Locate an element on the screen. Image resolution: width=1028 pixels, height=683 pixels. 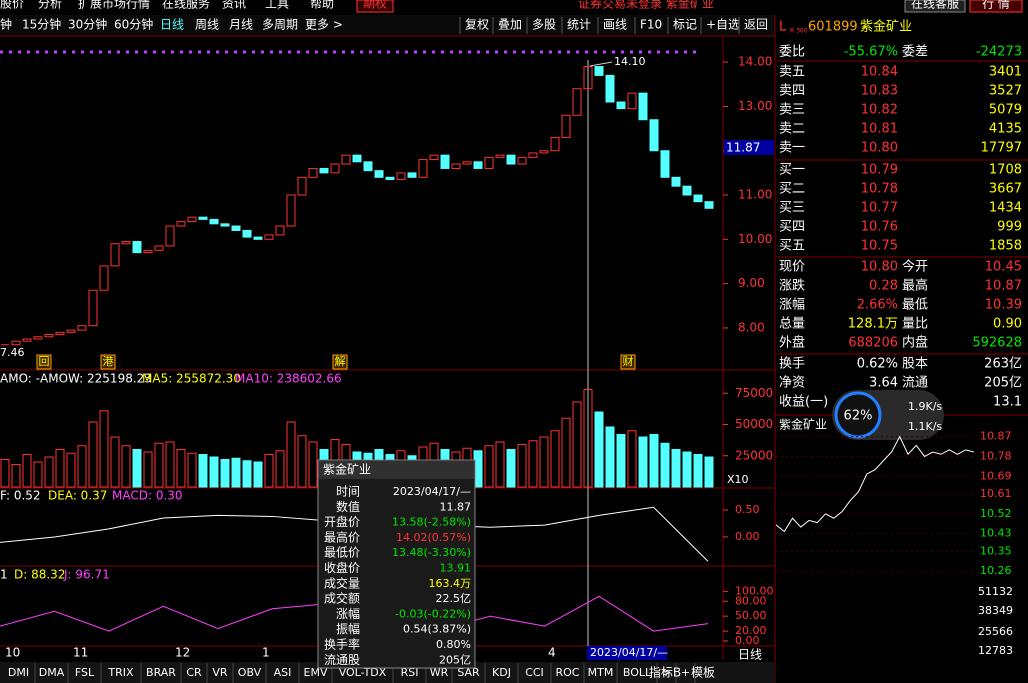
tool-button: 画线 is located at coordinates (615, 25).